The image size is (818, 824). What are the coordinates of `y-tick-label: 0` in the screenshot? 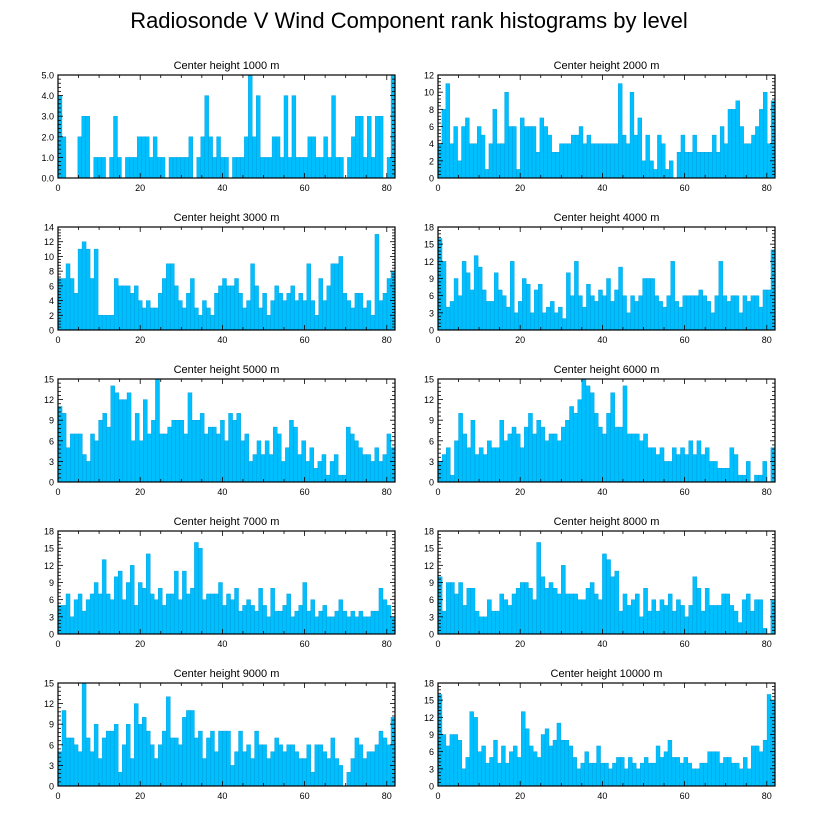 It's located at (431, 483).